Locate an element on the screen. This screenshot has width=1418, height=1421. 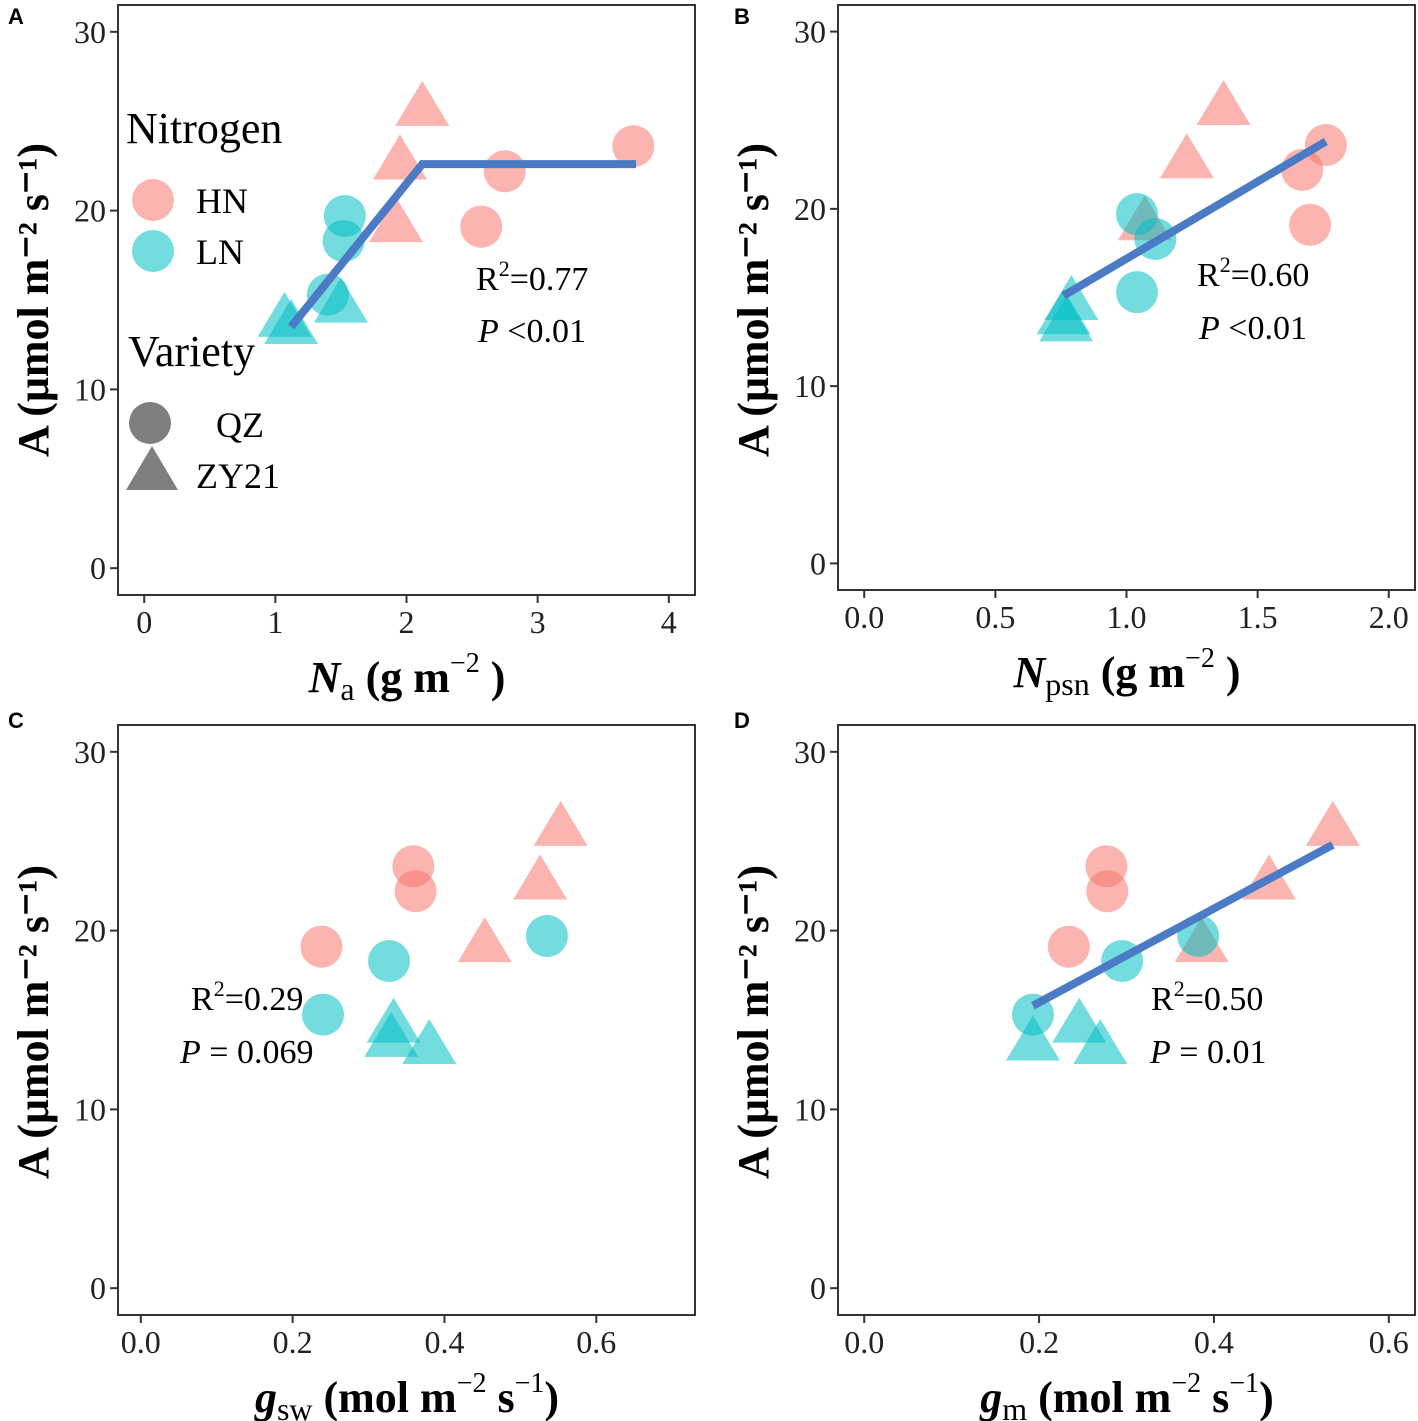
panel-label: D is located at coordinates (742, 720).